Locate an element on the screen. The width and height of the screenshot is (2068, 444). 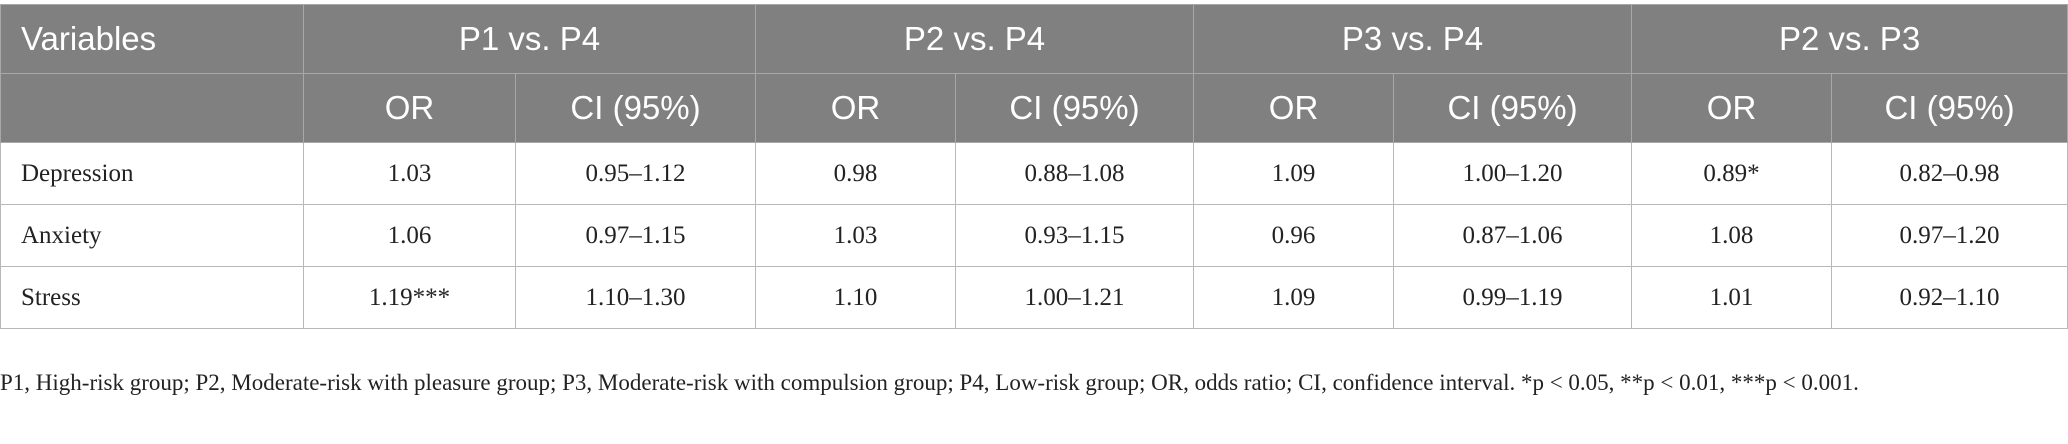
table-cell: 0.92–1.10 is located at coordinates (1949, 297).